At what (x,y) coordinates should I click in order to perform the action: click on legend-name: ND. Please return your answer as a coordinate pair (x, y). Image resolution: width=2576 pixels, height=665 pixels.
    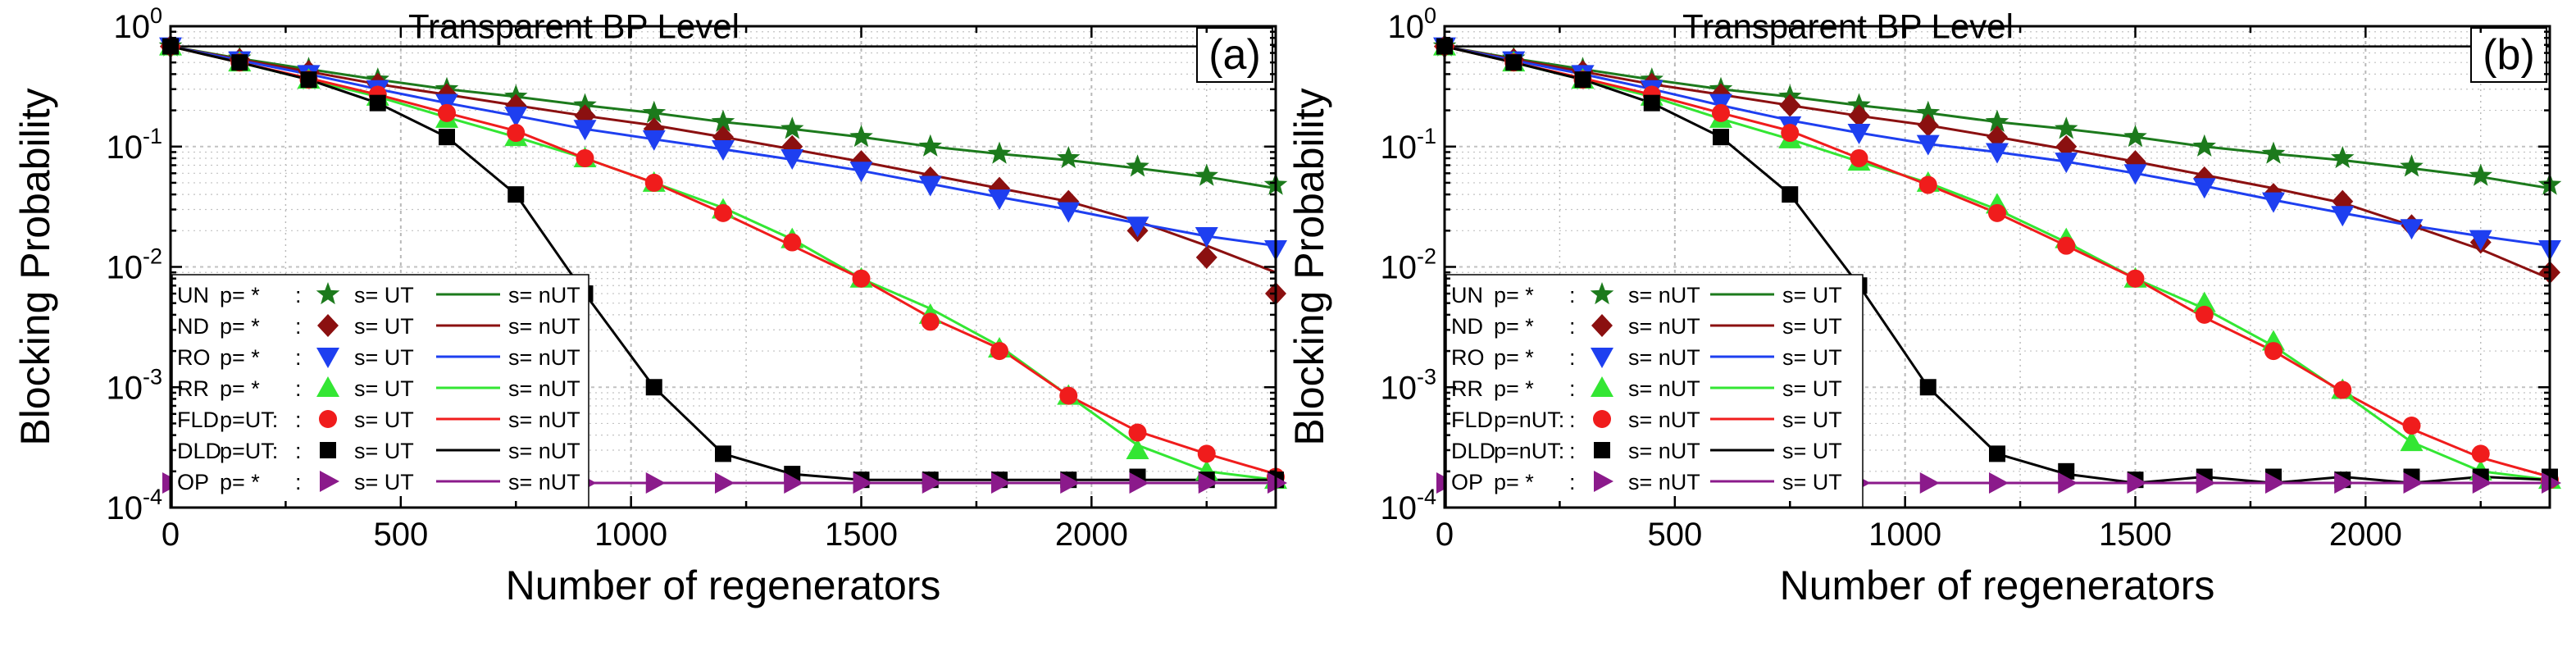
    Looking at the image, I should click on (193, 326).